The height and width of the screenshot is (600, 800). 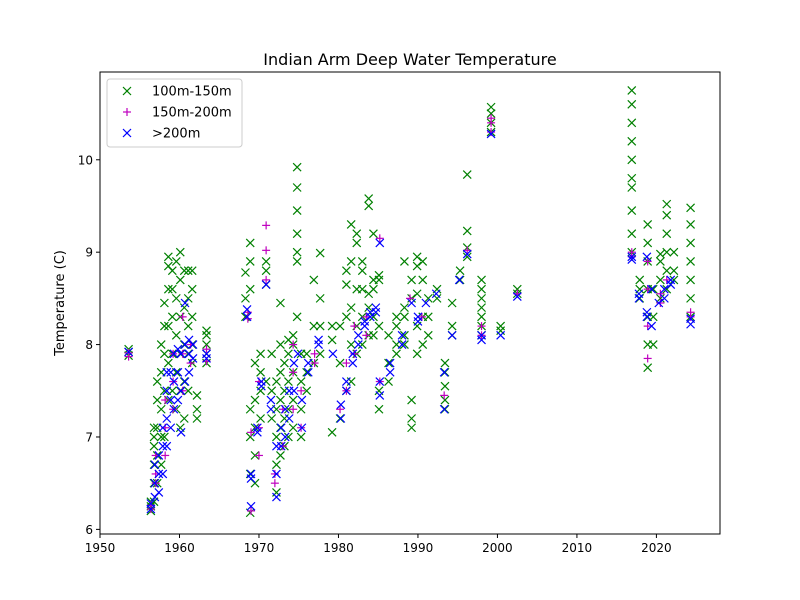 What do you see at coordinates (174, 113) in the screenshot?
I see `legend: 100m-150m 150m-200m >200m` at bounding box center [174, 113].